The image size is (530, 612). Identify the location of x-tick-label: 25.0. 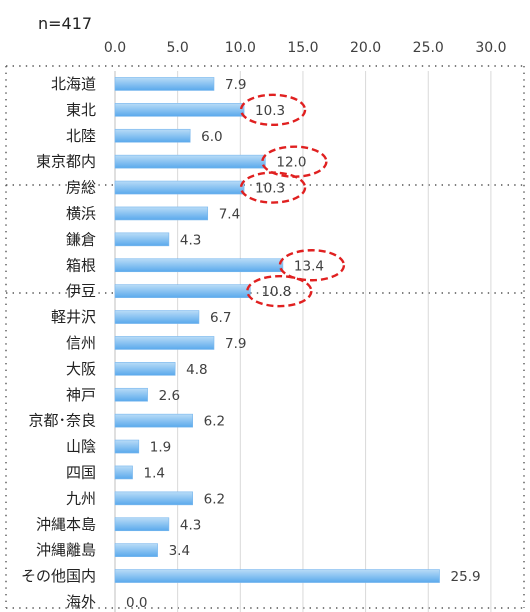
(428, 48).